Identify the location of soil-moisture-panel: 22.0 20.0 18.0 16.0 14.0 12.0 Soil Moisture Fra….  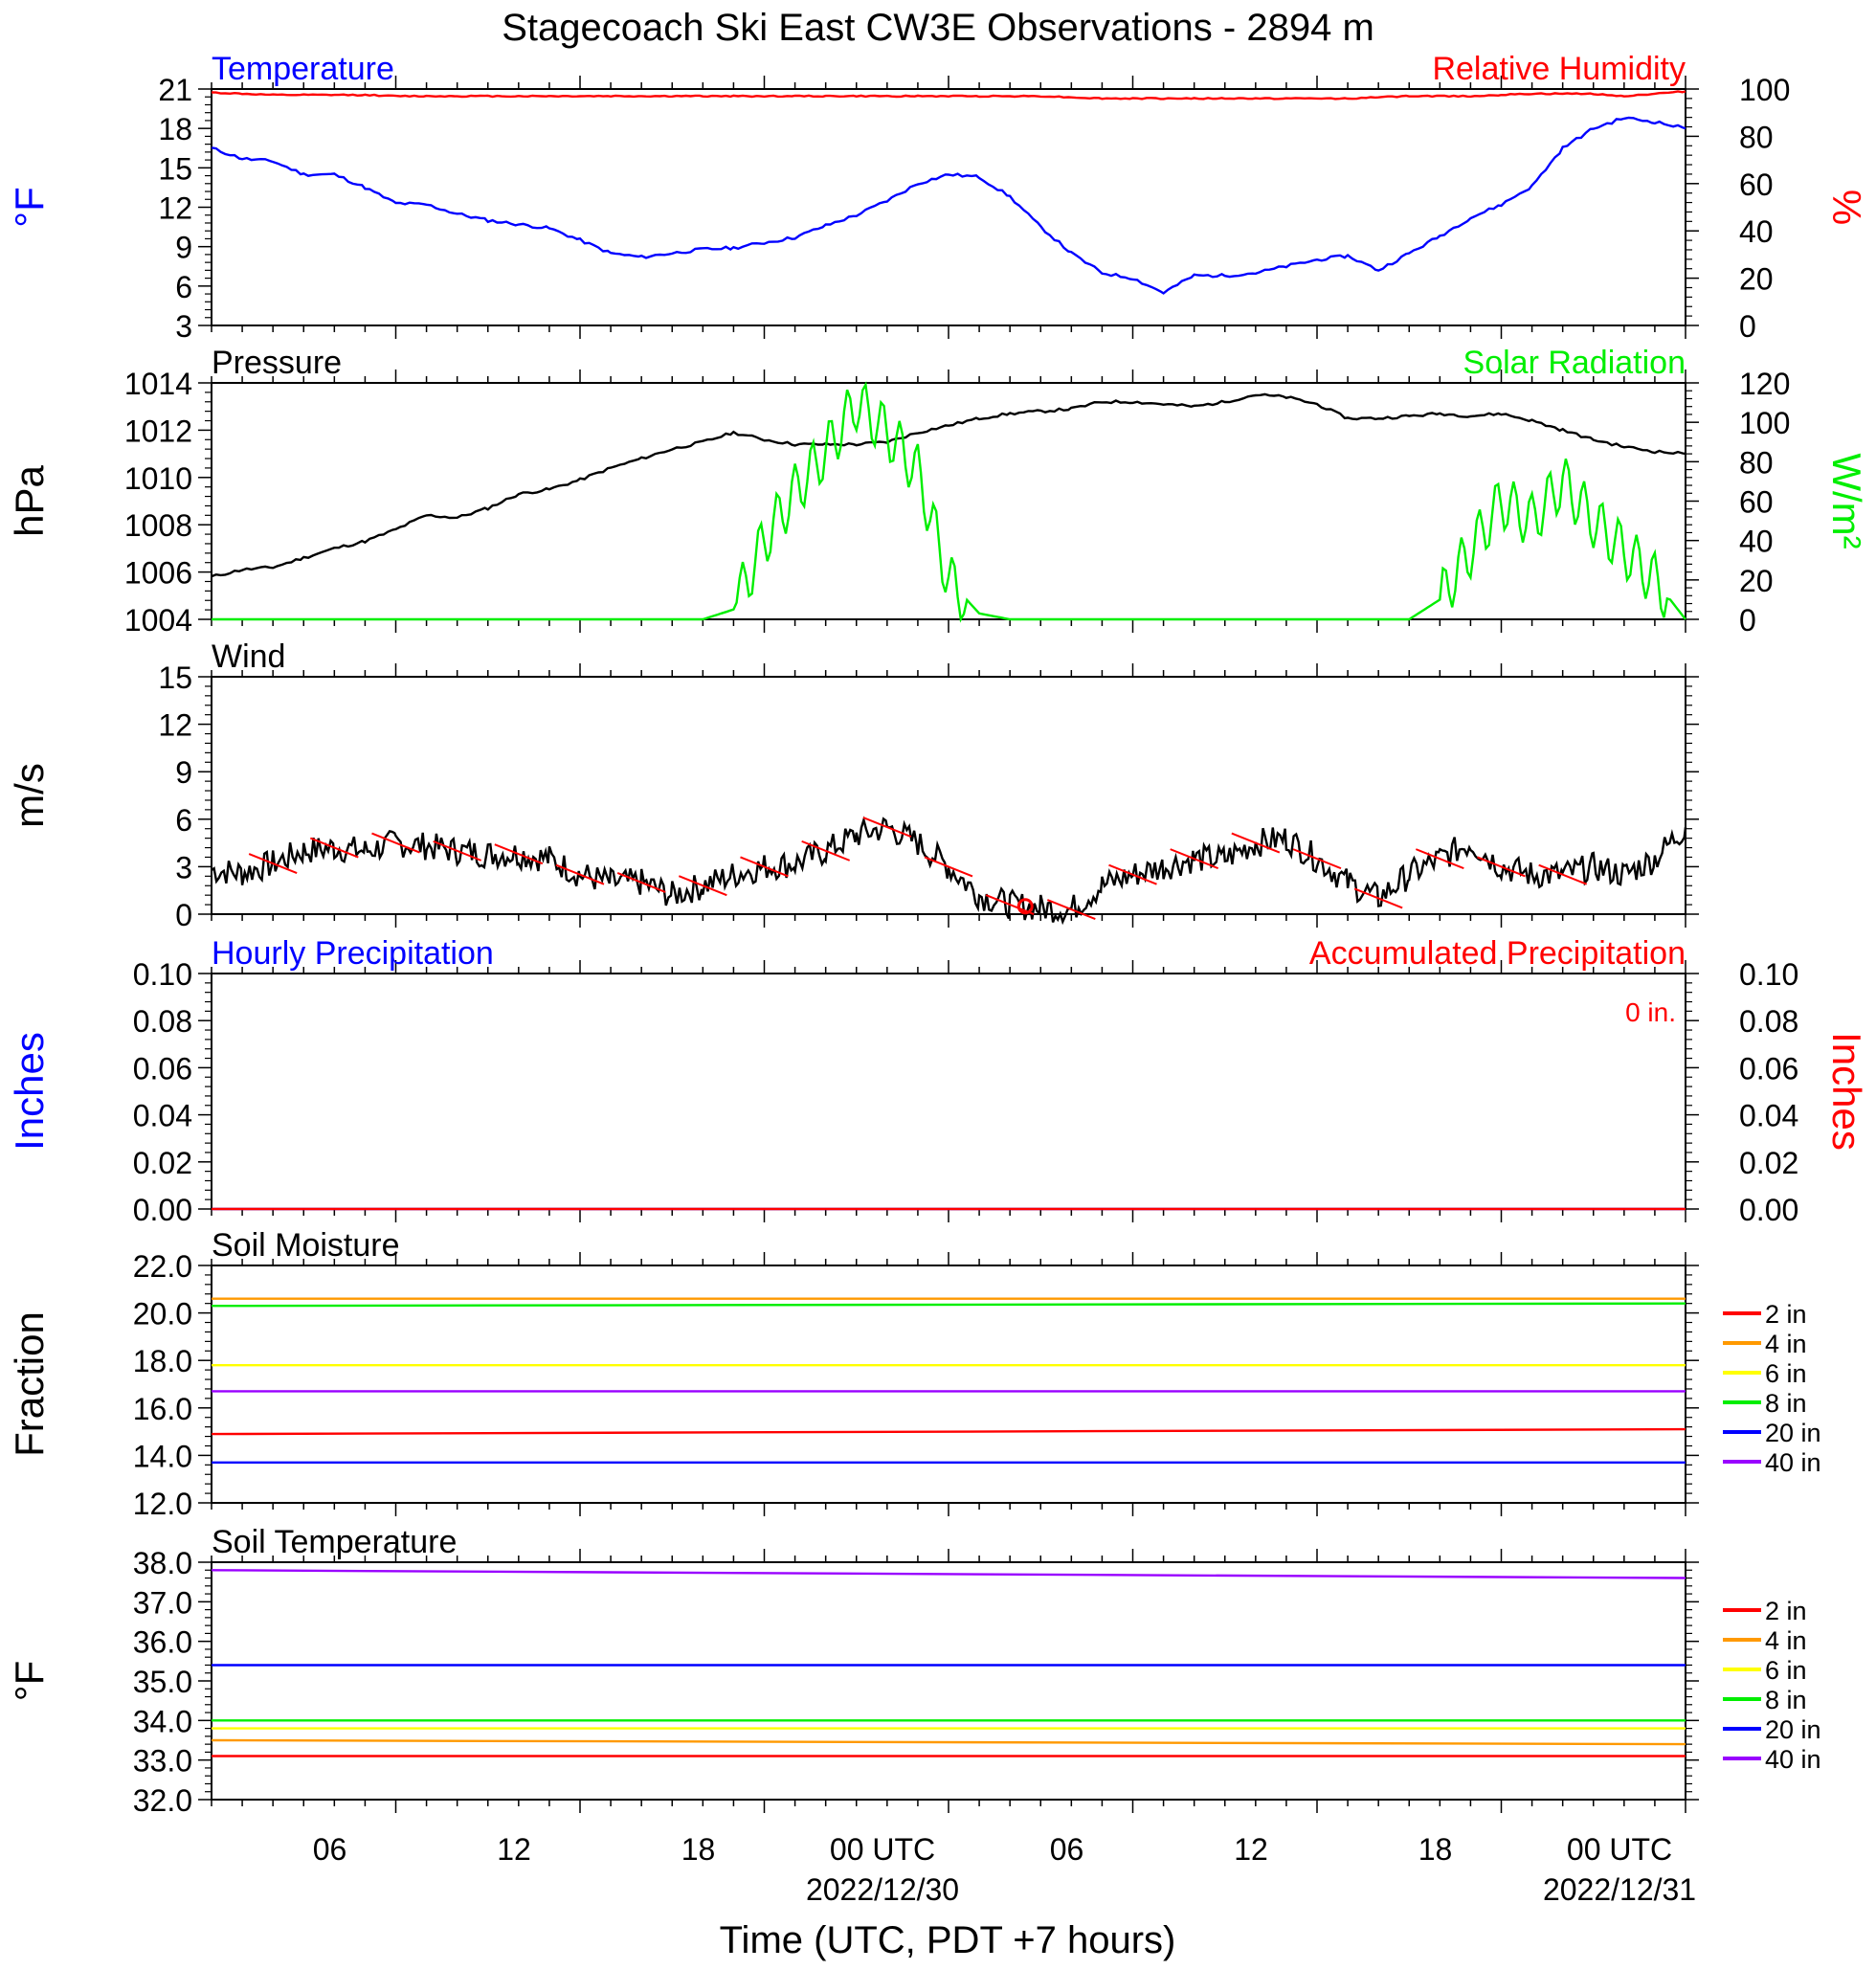
(914, 1374).